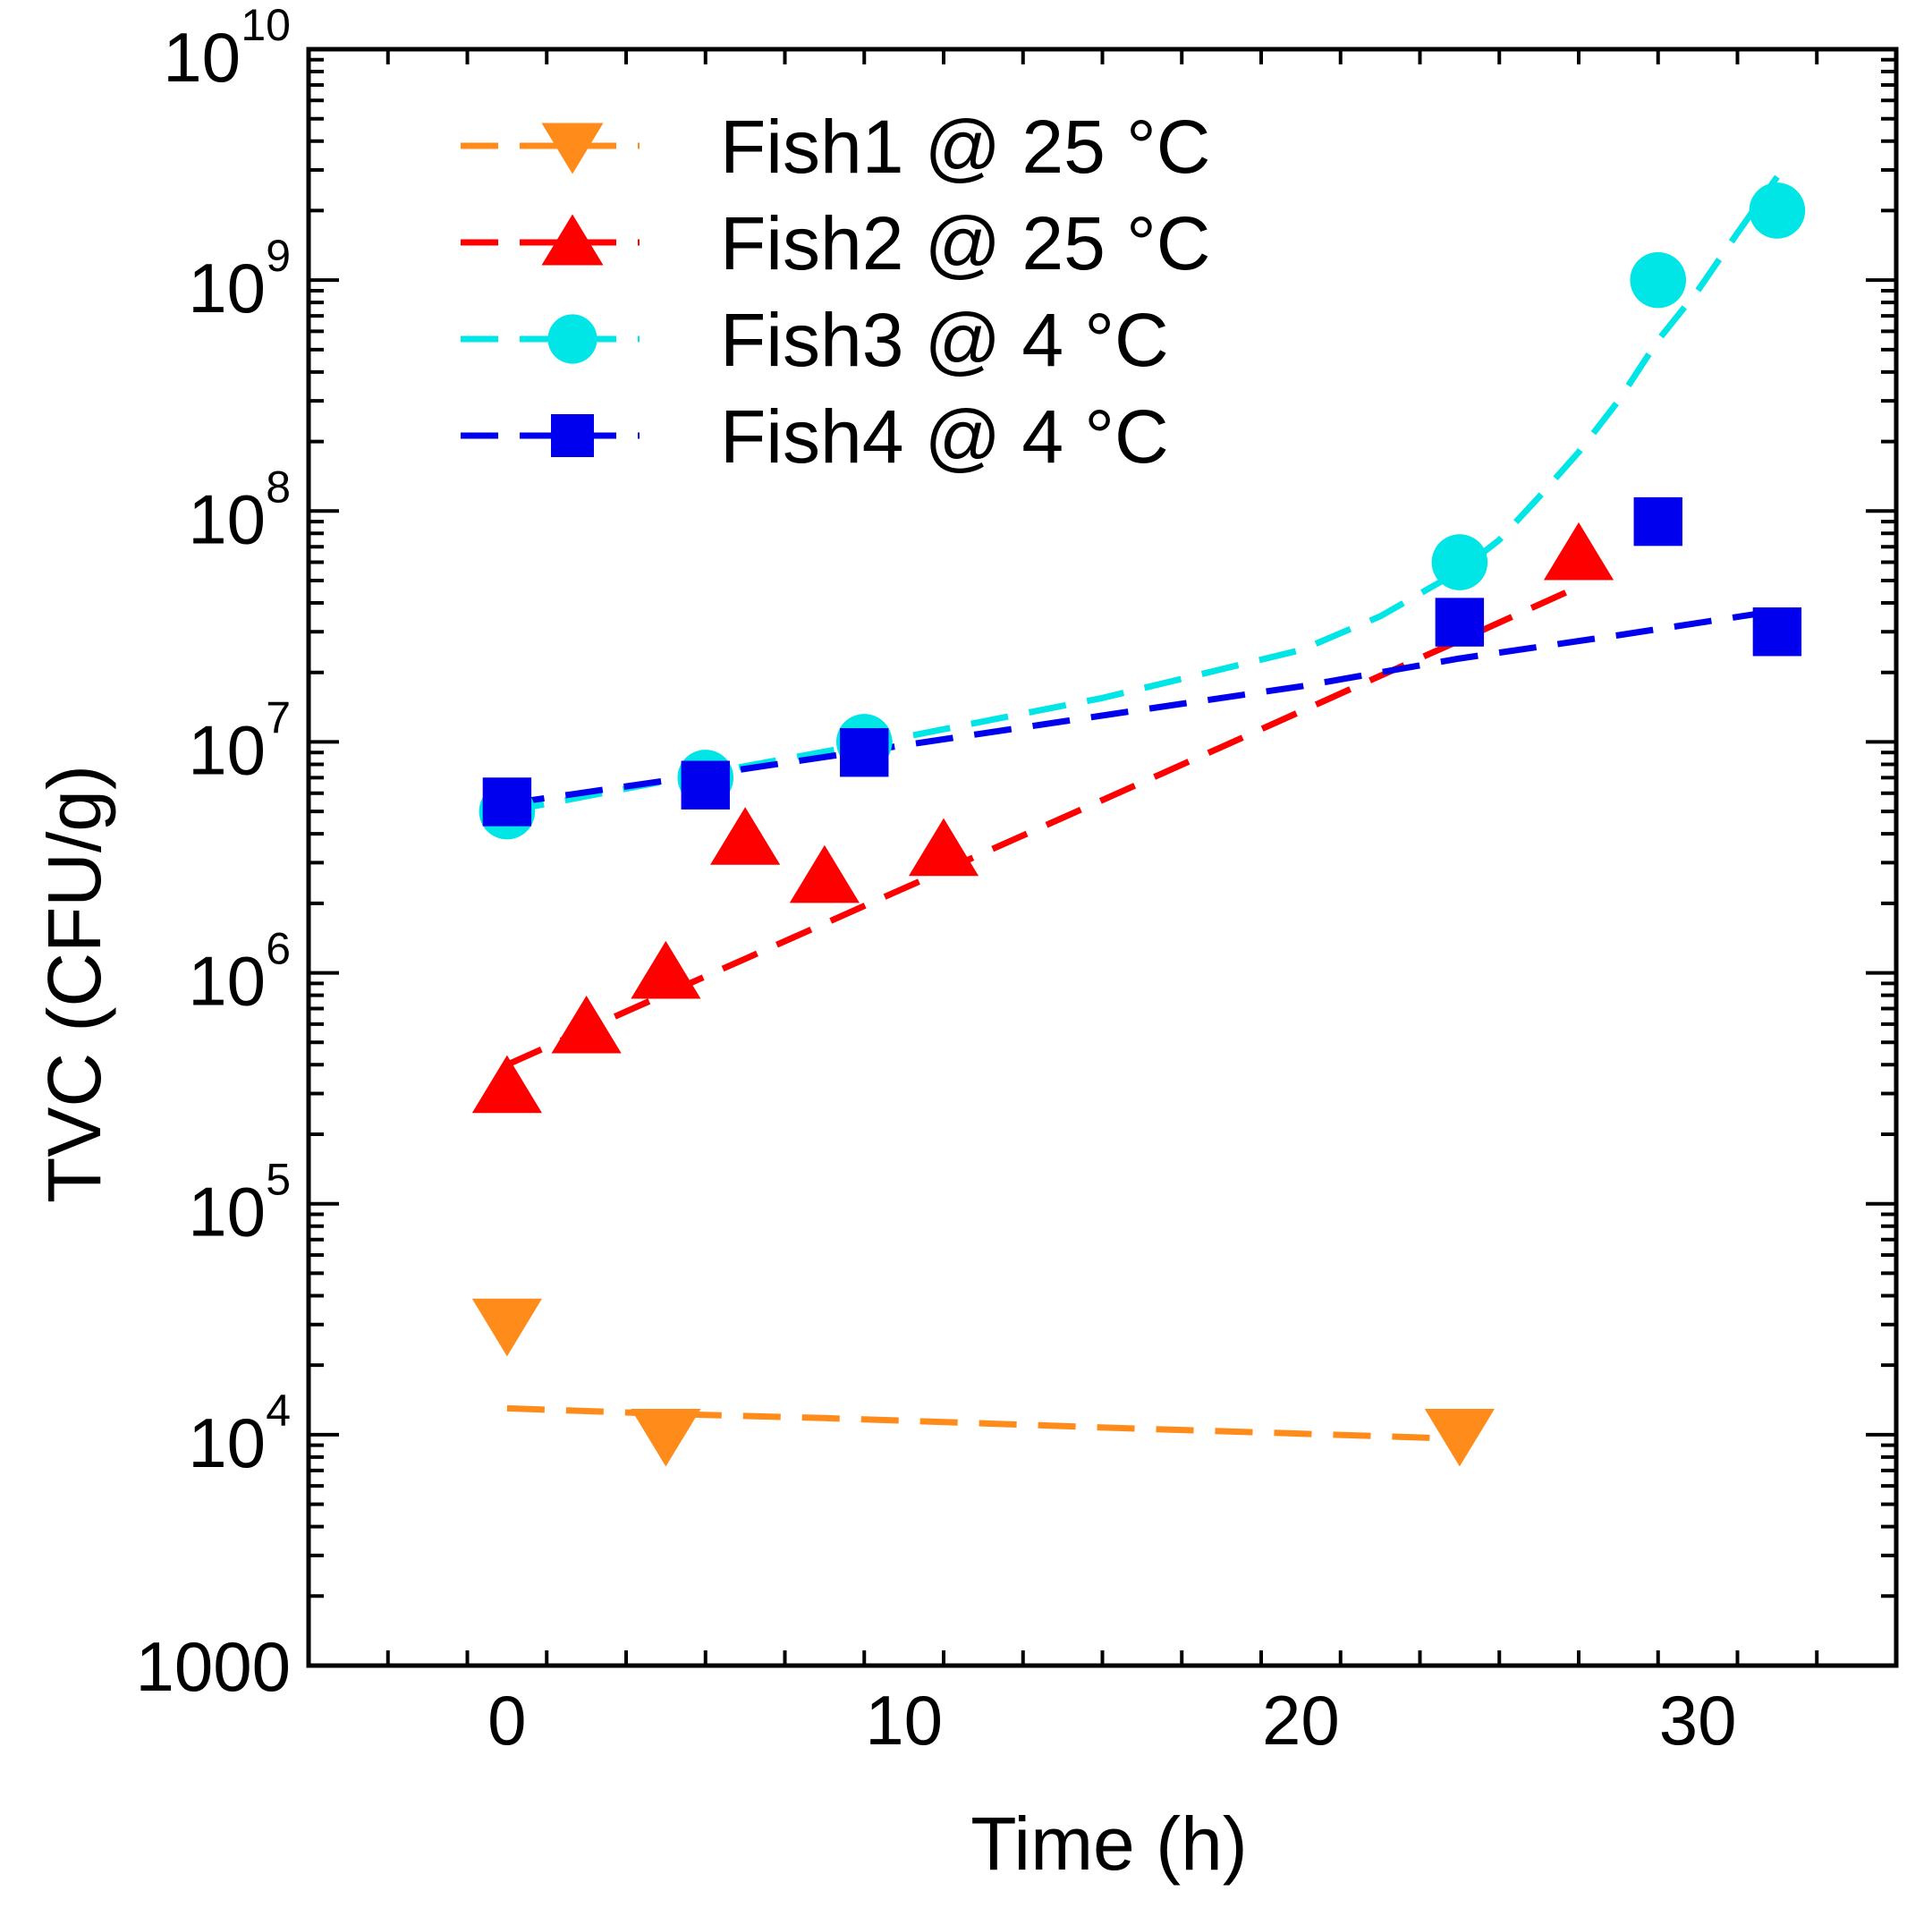  I want to click on y-tick-exponent: 5, so click(278, 1180).